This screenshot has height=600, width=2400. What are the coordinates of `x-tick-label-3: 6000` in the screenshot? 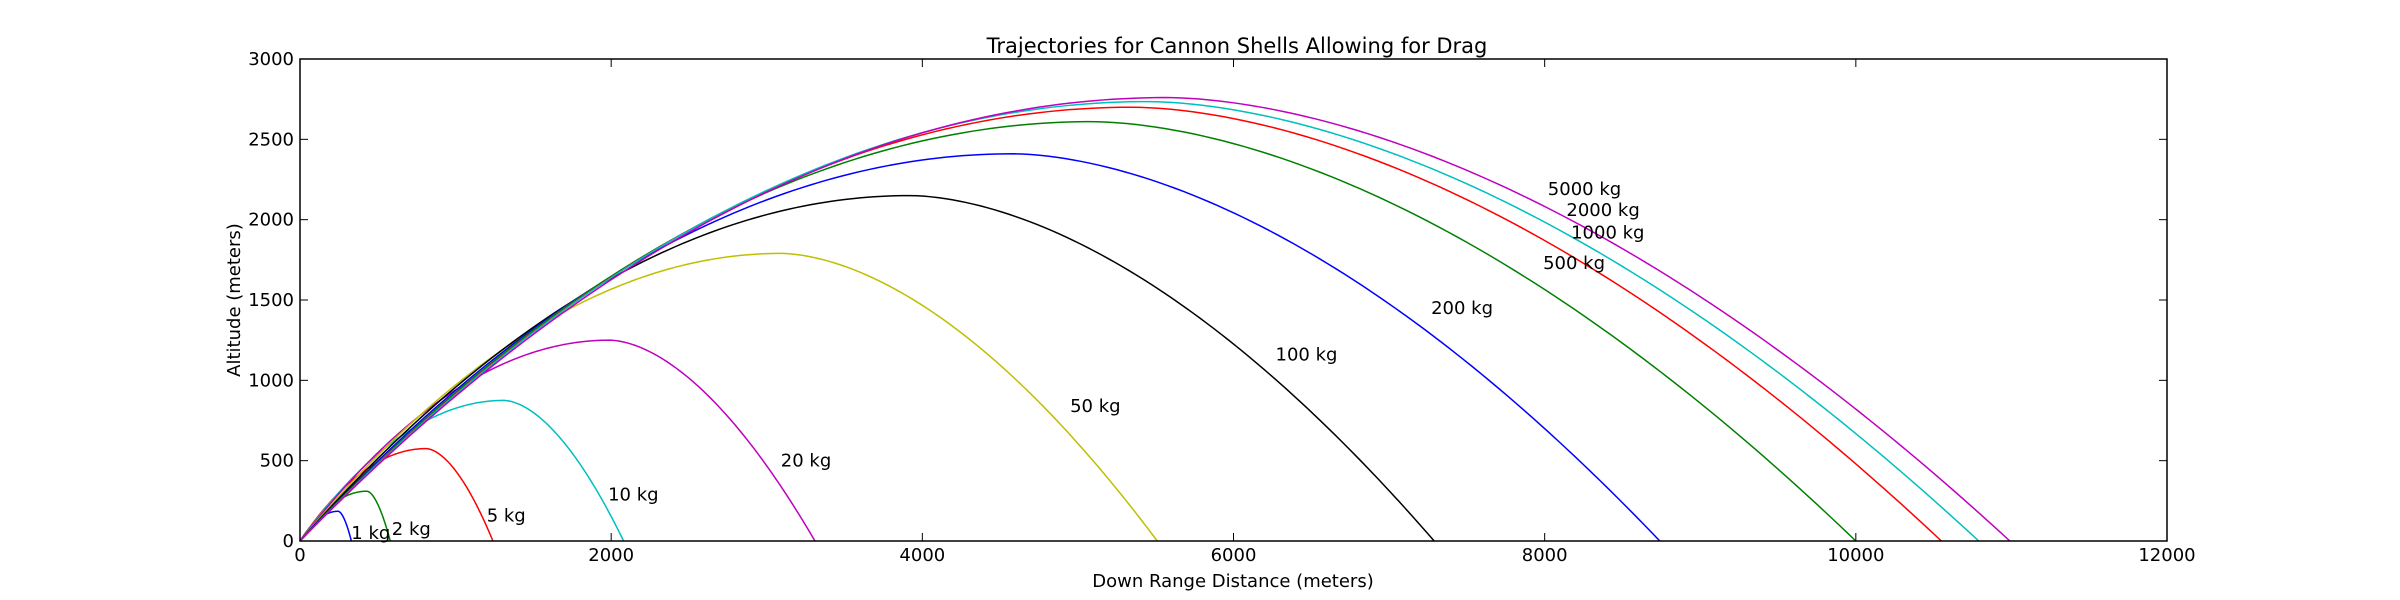 It's located at (1234, 555).